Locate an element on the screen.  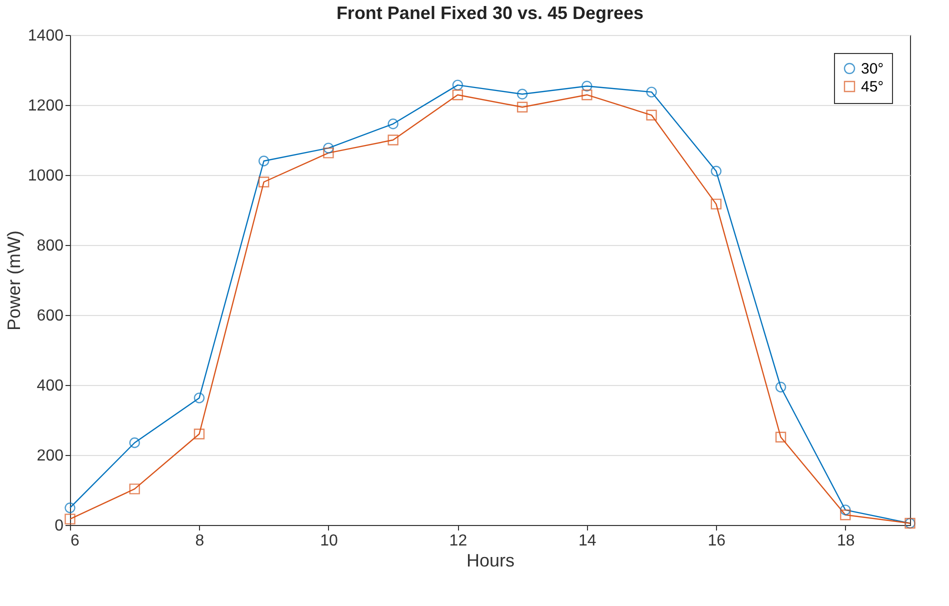
x-tick-label: 6 is located at coordinates (75, 541).